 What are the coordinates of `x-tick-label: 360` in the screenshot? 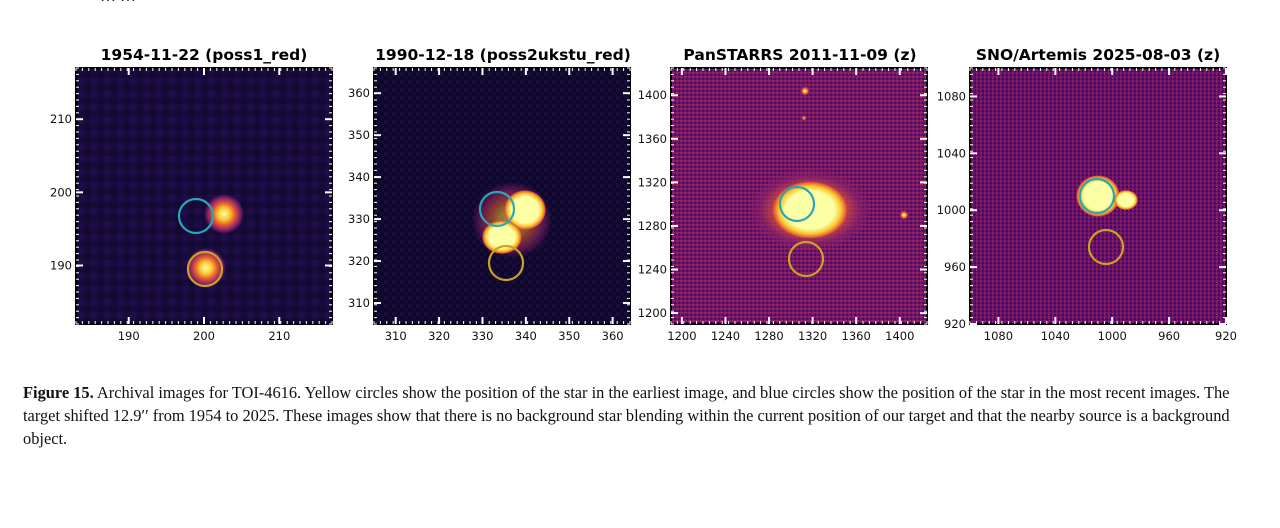 It's located at (613, 336).